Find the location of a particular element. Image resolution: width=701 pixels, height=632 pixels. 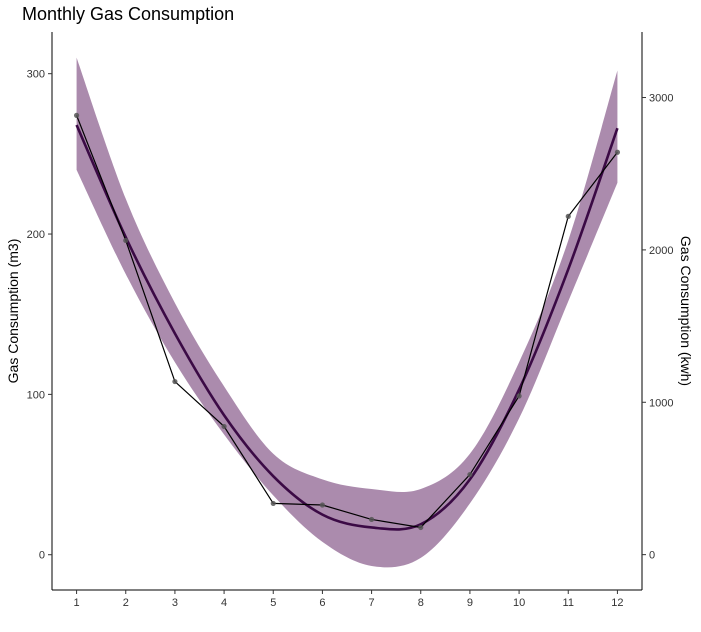

y-tick-label: 0 is located at coordinates (42, 556).